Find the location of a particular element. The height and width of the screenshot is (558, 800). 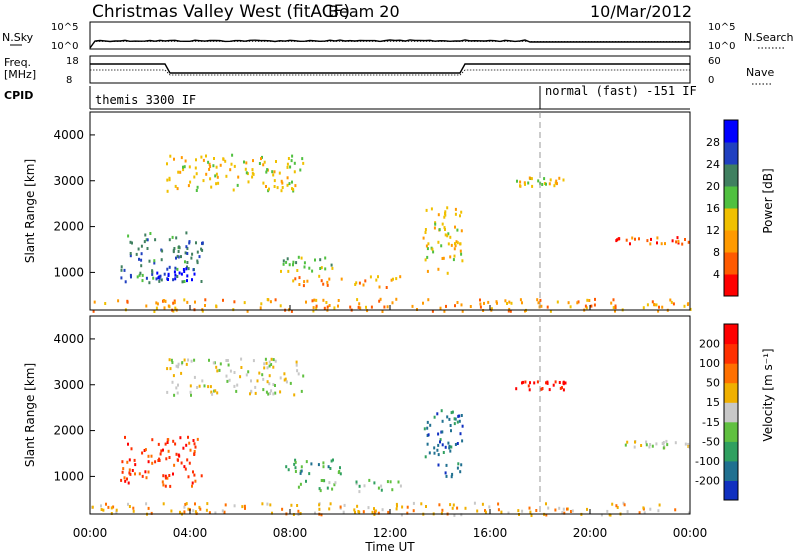

cpid-label: CPID is located at coordinates (18, 95).